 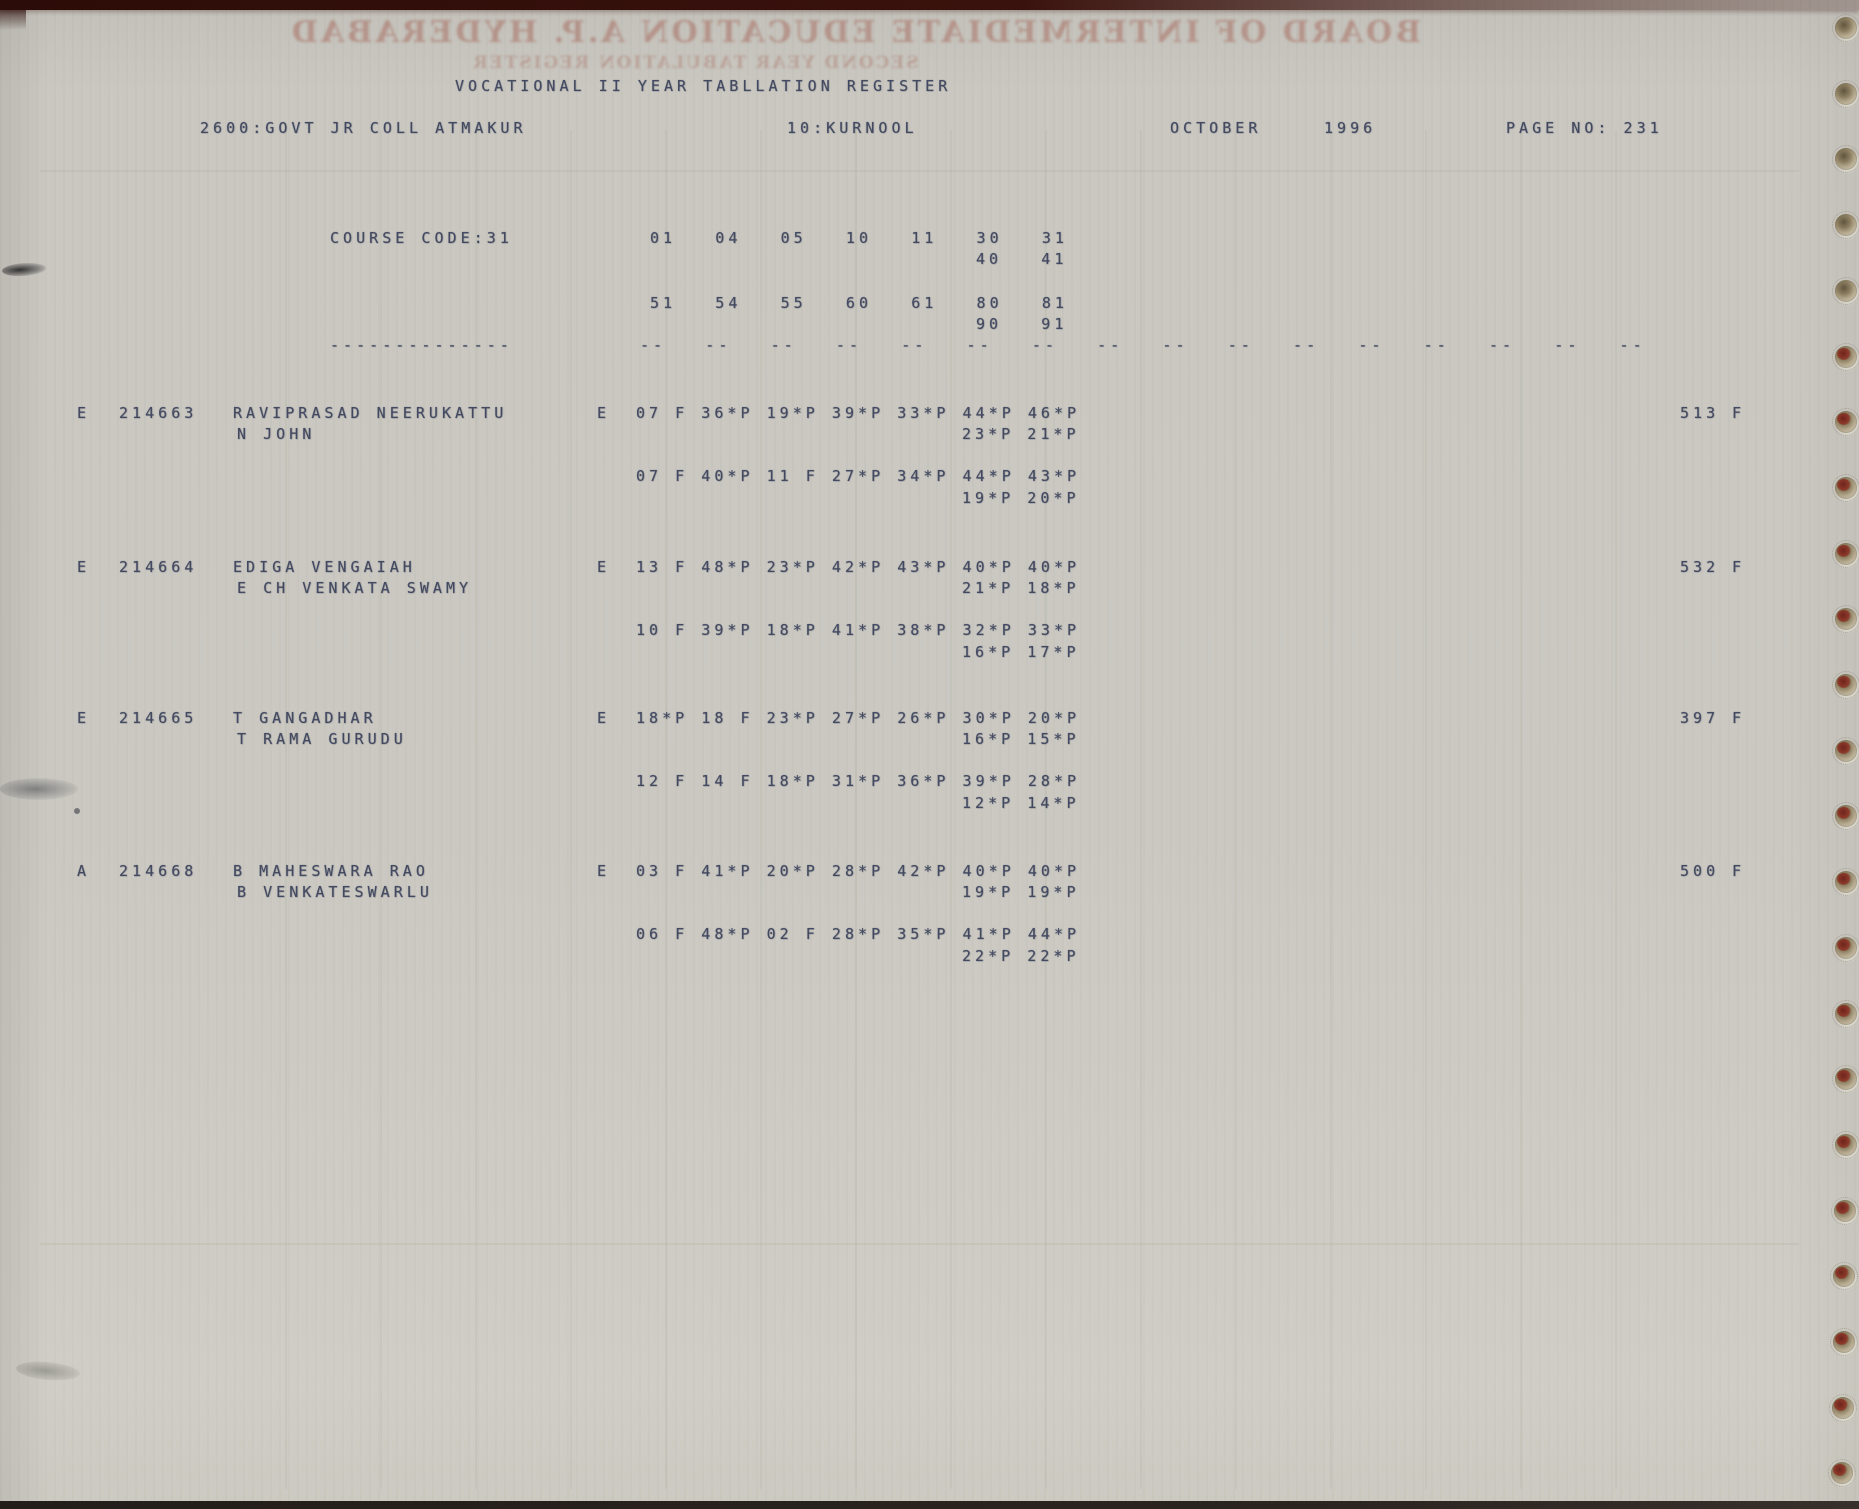 What do you see at coordinates (158, 718) in the screenshot?
I see `student-roll-no: 214665` at bounding box center [158, 718].